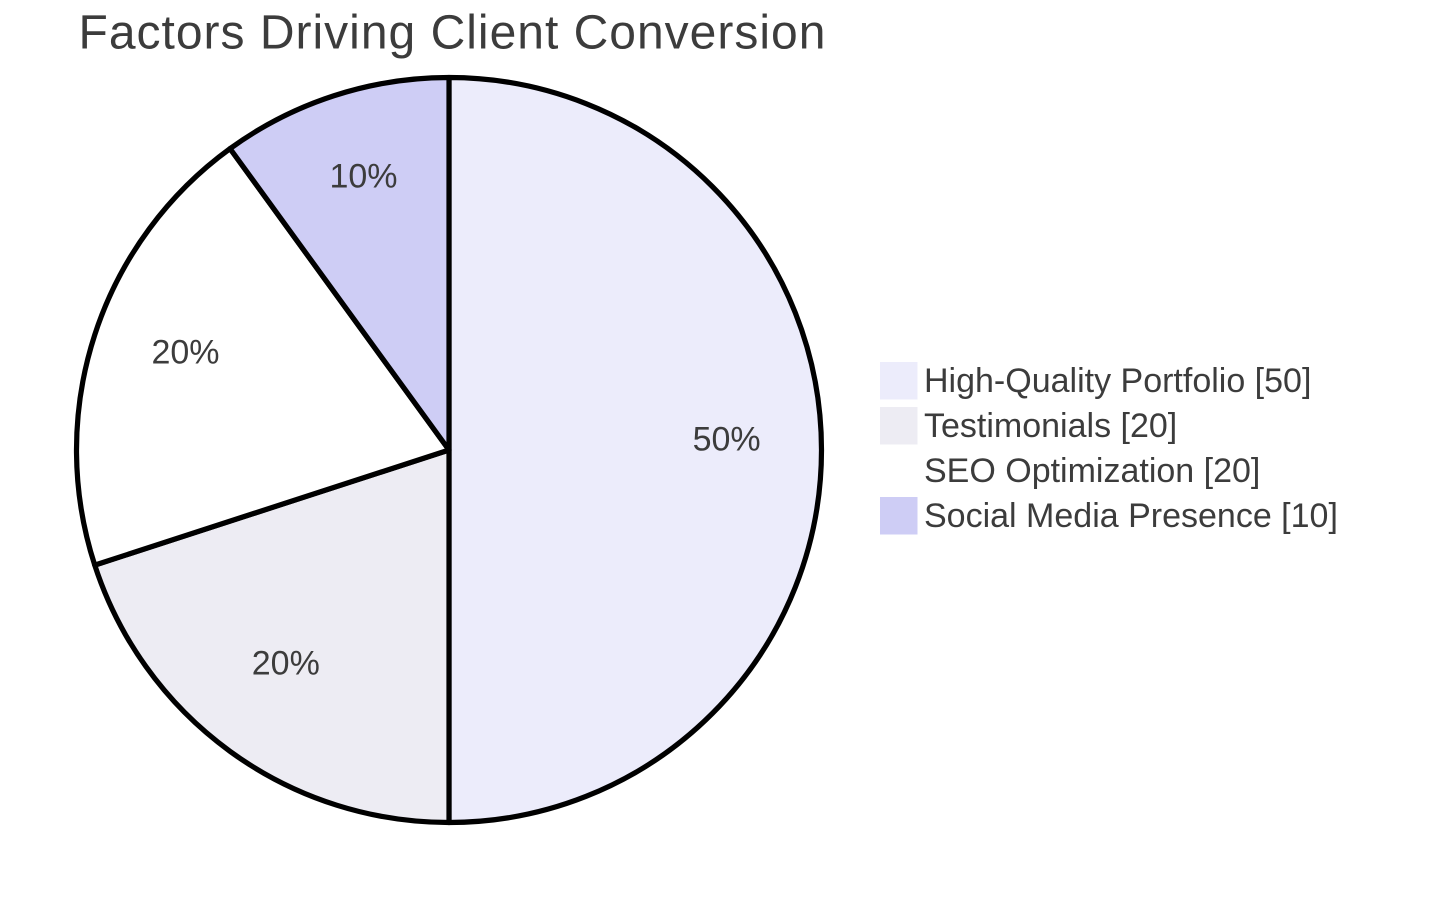  Describe the element at coordinates (727, 440) in the screenshot. I see `svg-text: 50%` at that location.